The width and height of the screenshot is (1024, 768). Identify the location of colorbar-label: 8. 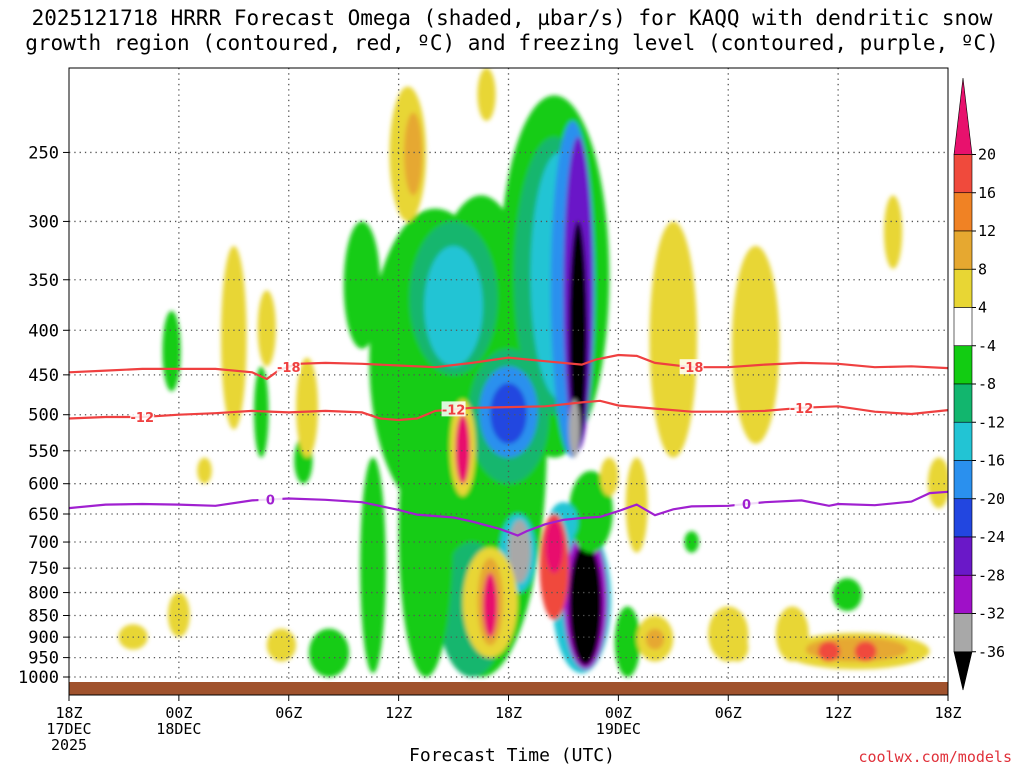
(982, 269).